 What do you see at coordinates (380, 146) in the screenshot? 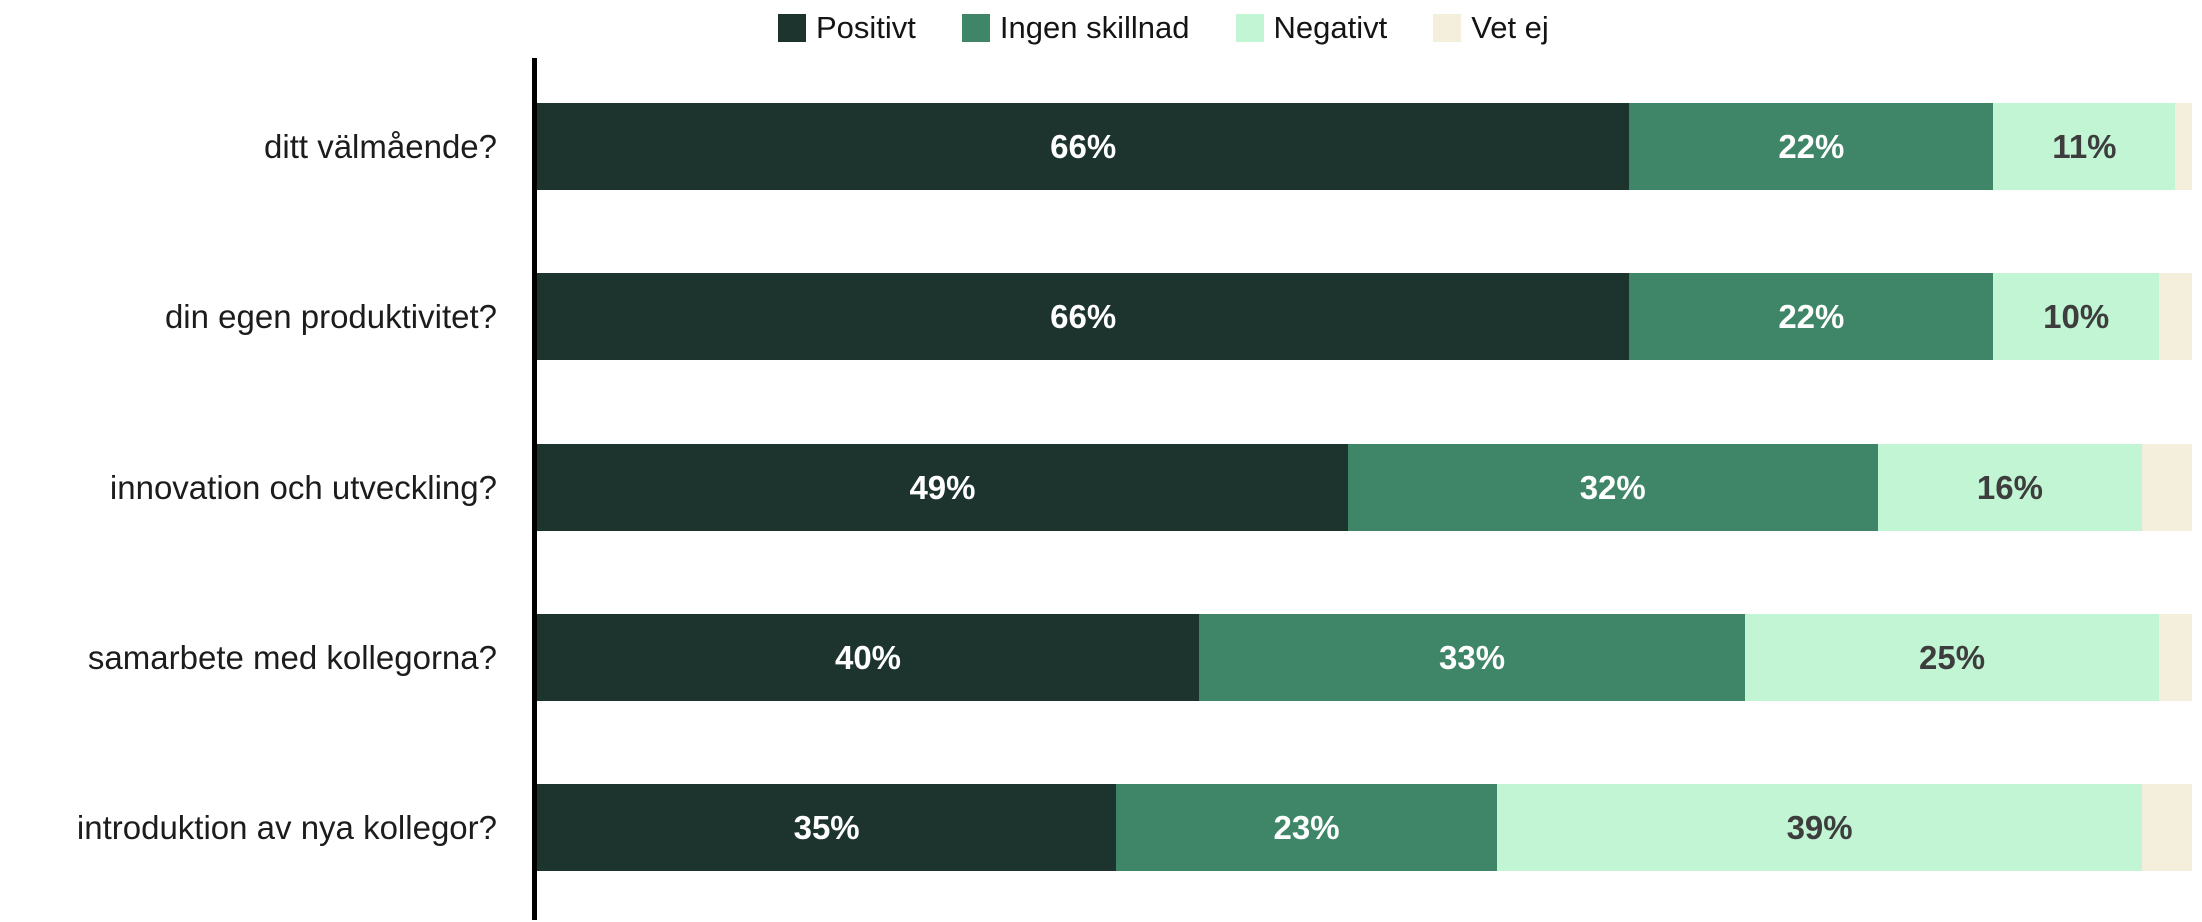
I see `category-label: ditt välmående?` at bounding box center [380, 146].